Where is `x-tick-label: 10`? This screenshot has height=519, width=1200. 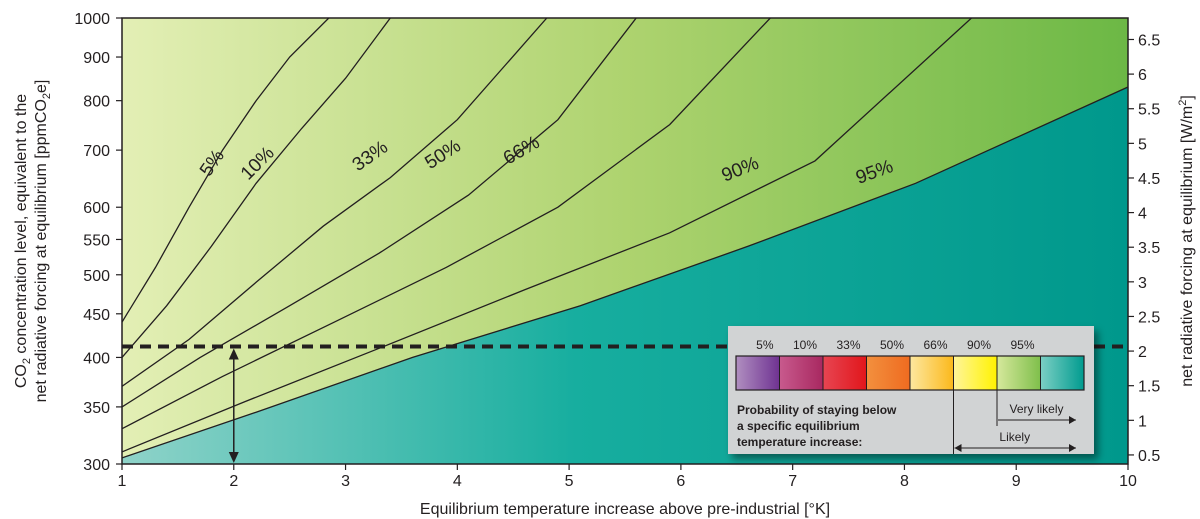 x-tick-label: 10 is located at coordinates (1128, 481).